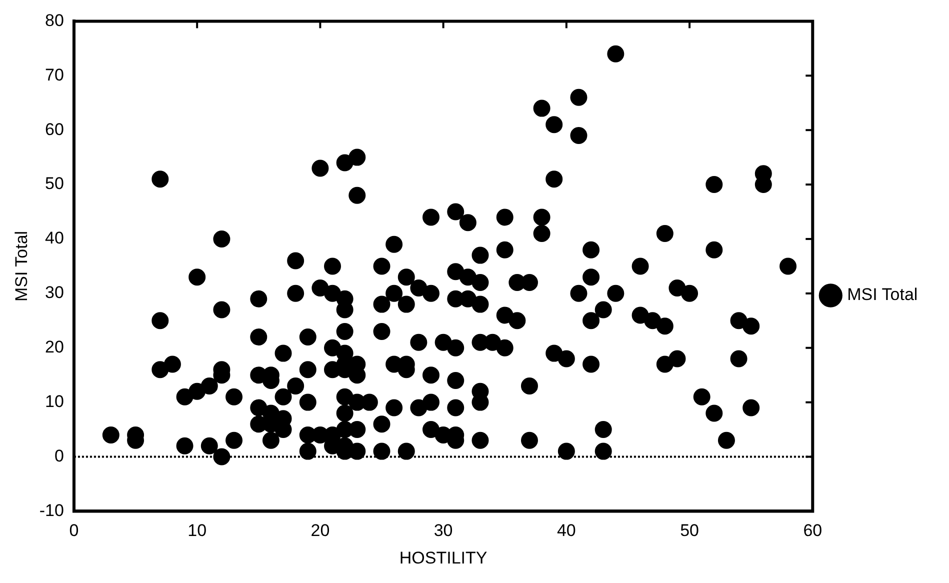 Image resolution: width=949 pixels, height=583 pixels. Describe the element at coordinates (689, 530) in the screenshot. I see `x-tick-label: 50` at that location.